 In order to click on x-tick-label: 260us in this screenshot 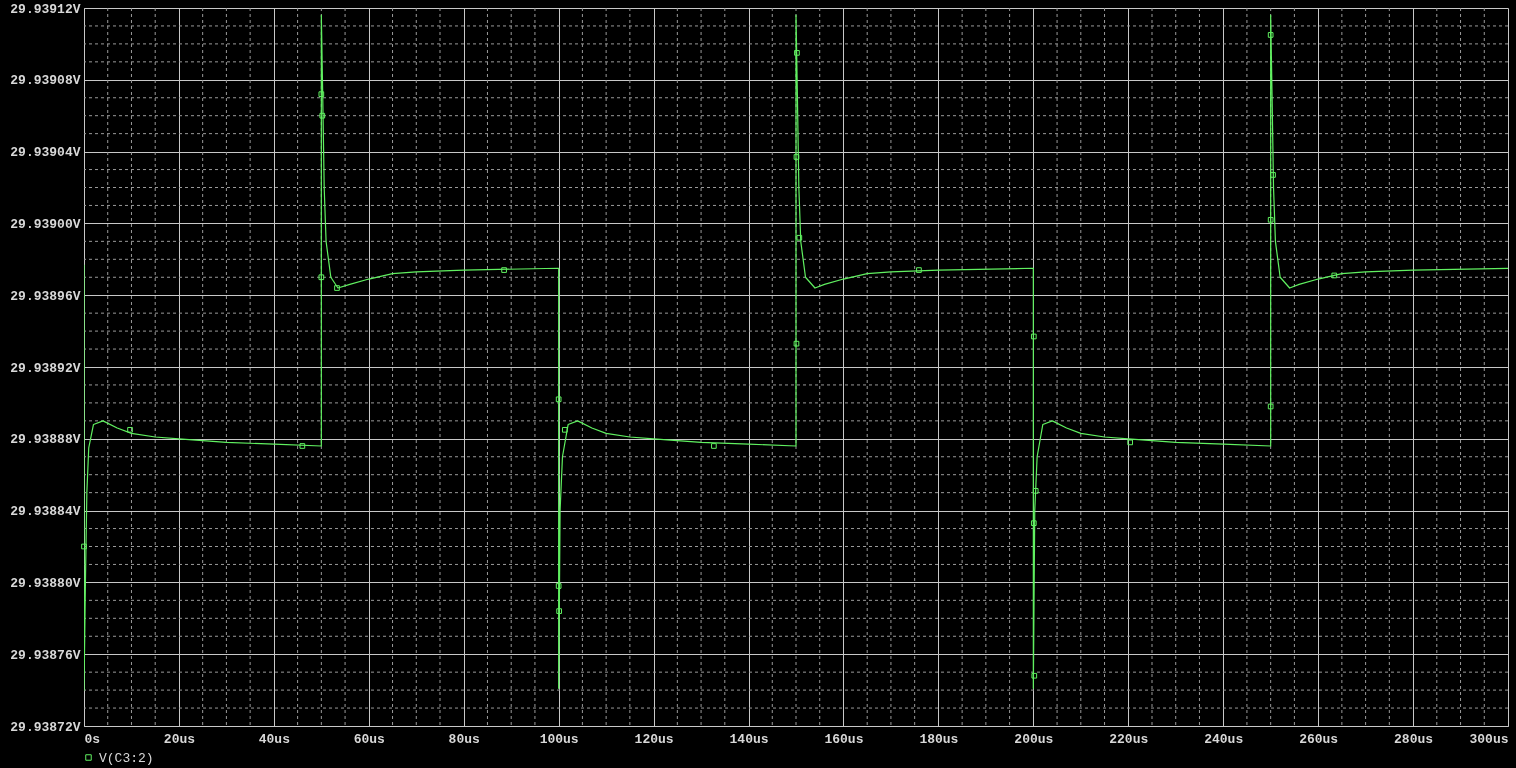, I will do `click(1319, 739)`.